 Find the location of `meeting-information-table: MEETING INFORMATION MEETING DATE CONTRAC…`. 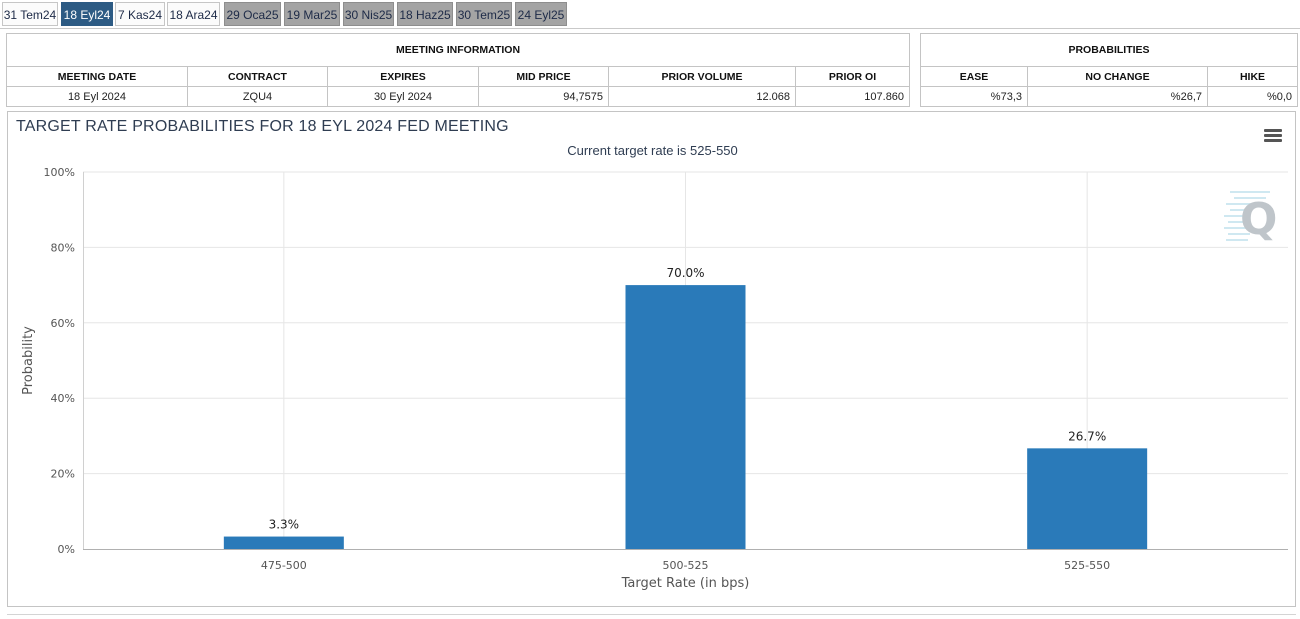

meeting-information-table: MEETING INFORMATION MEETING DATE CONTRAC… is located at coordinates (458, 70).